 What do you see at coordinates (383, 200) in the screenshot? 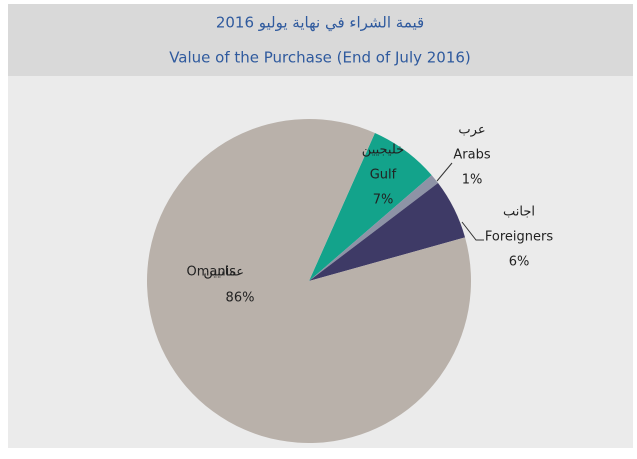
I see `value-label: 7%` at bounding box center [383, 200].